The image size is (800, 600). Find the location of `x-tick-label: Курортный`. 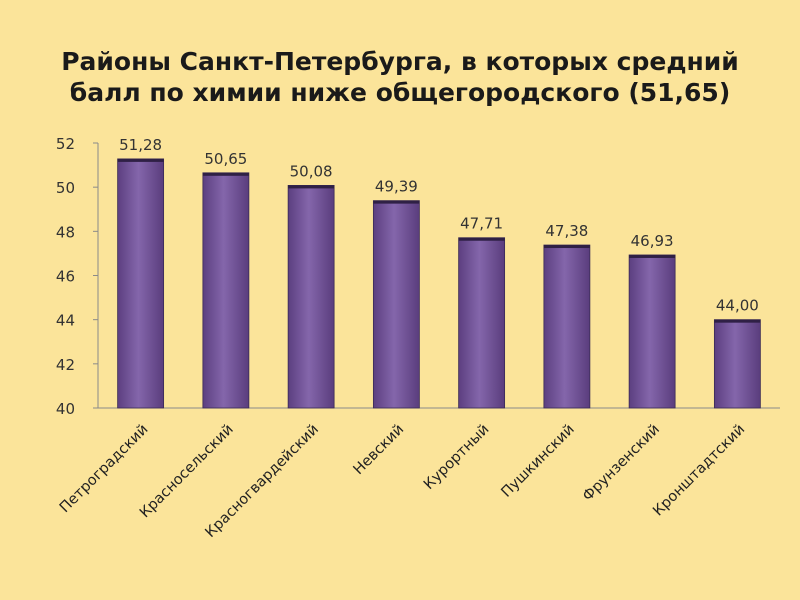

x-tick-label: Курортный is located at coordinates (456, 457).